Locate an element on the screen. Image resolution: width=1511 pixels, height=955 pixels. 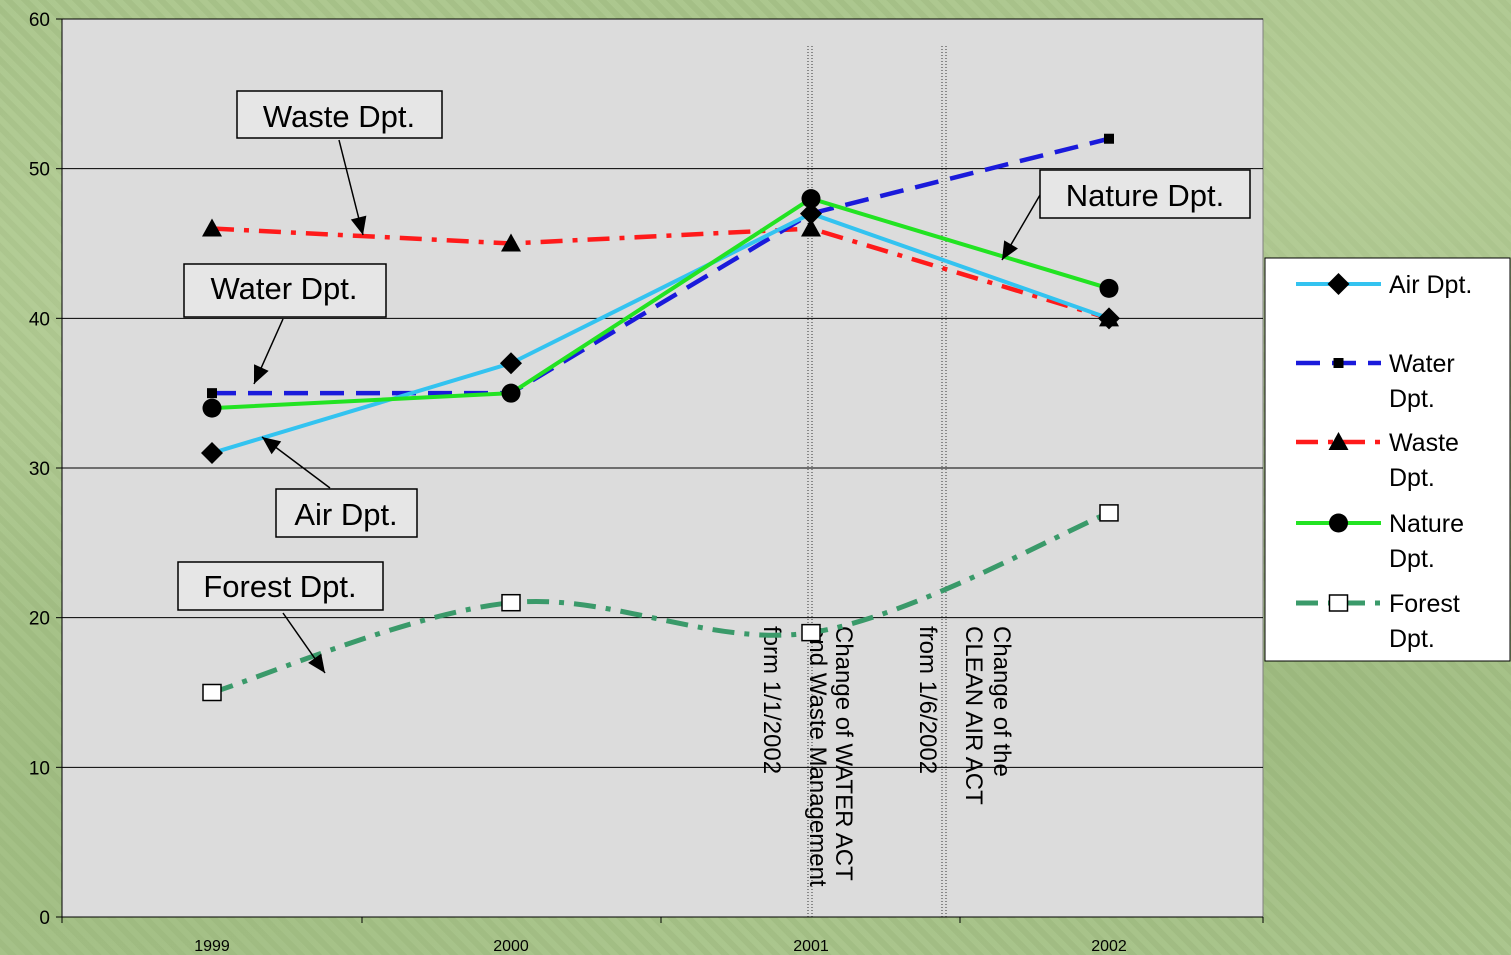
callout-arrow-air-head is located at coordinates (272, 446).